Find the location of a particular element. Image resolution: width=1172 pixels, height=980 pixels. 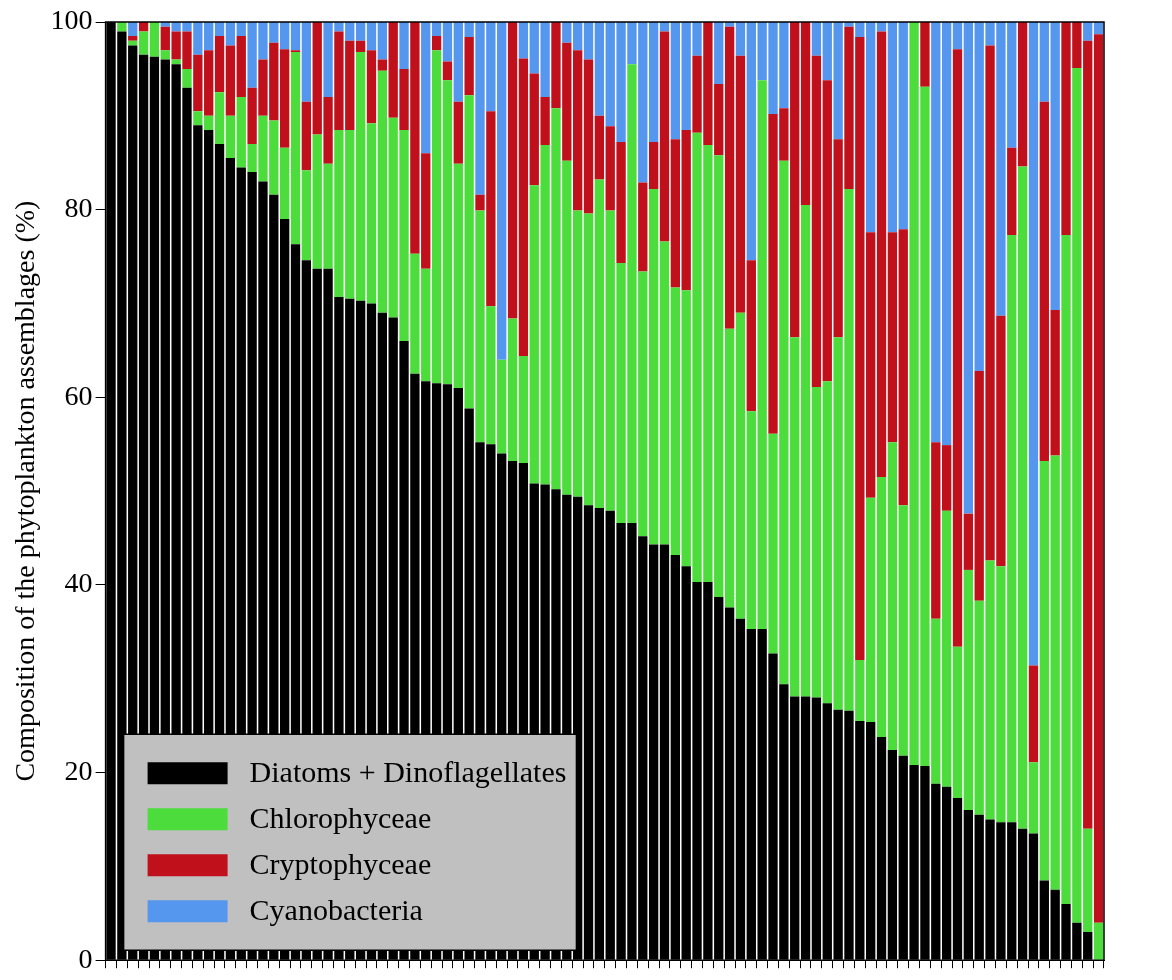

legend-label: Cyanobacteria is located at coordinates (336, 910).